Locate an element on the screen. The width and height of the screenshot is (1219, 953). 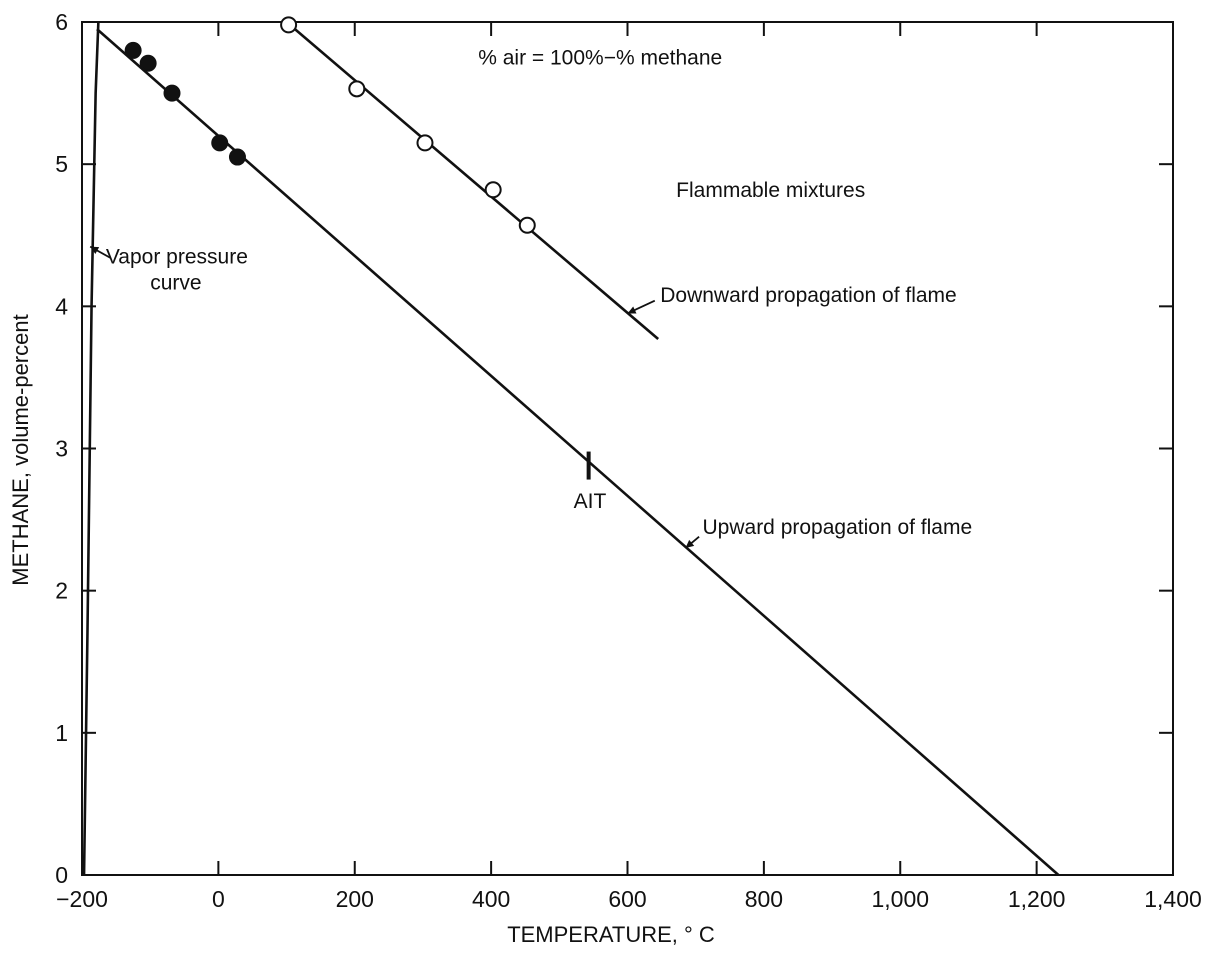
x-tick-label: 600 is located at coordinates (627, 899).